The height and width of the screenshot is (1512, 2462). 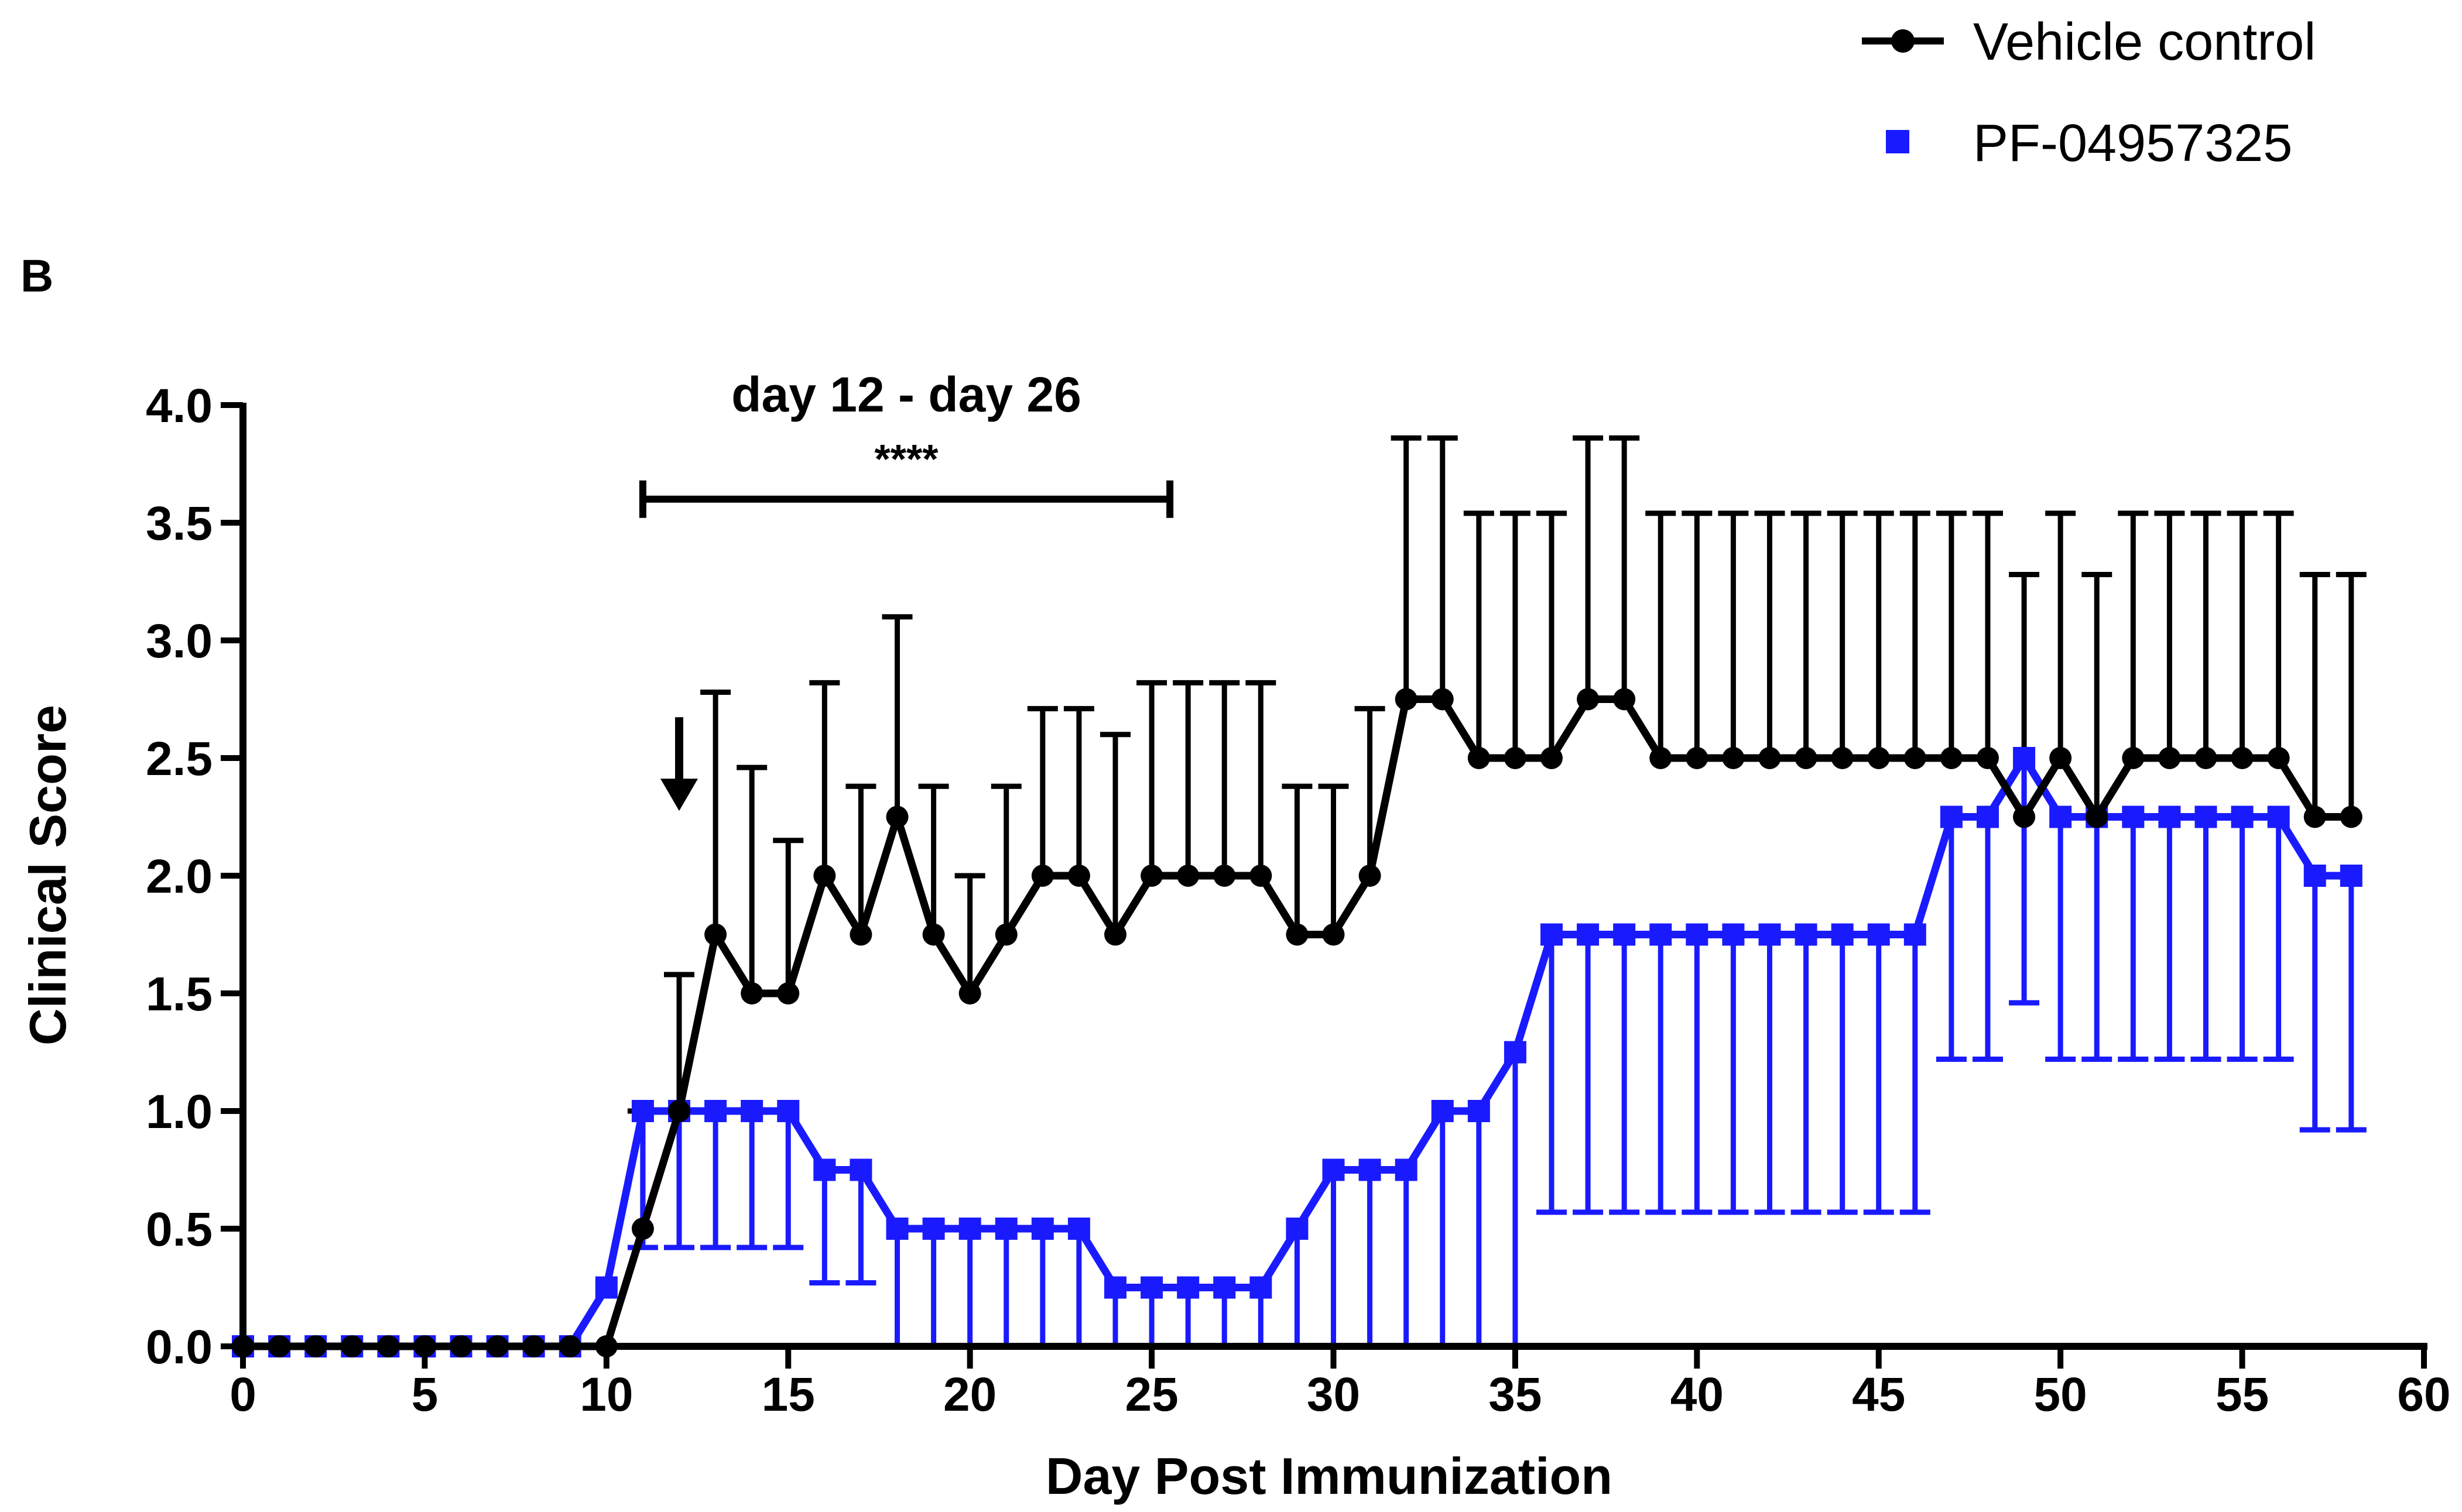 I want to click on x-tick-label: 35, so click(x=1515, y=1394).